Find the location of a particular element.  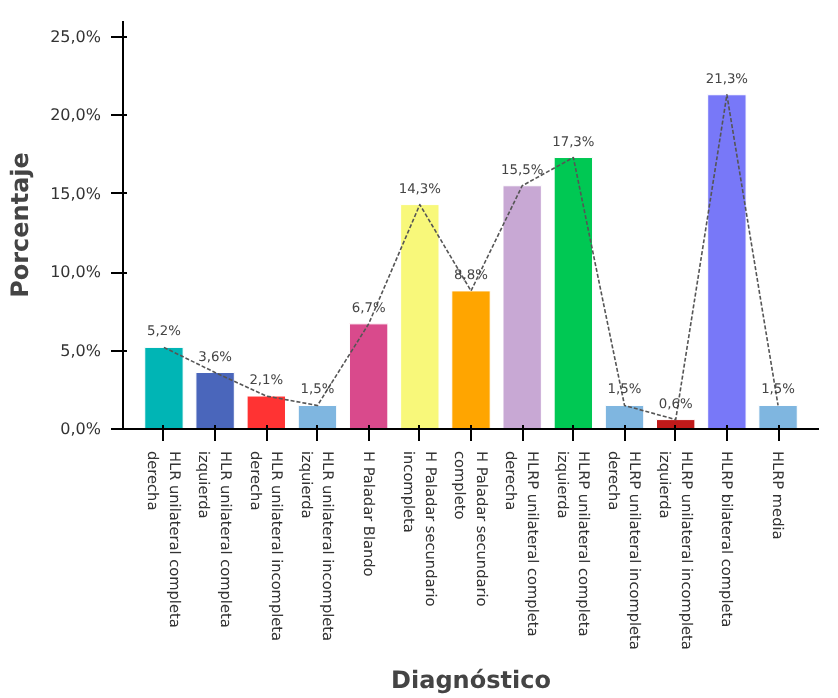

y-tick-label: 10,0% is located at coordinates (76, 272).